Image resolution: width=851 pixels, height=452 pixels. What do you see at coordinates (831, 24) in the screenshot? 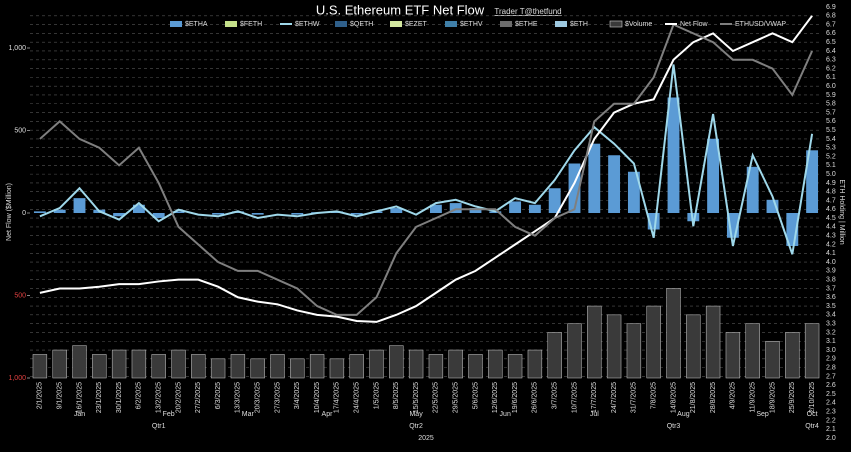
I see `y2-tick-label: 6.7` at bounding box center [831, 24].